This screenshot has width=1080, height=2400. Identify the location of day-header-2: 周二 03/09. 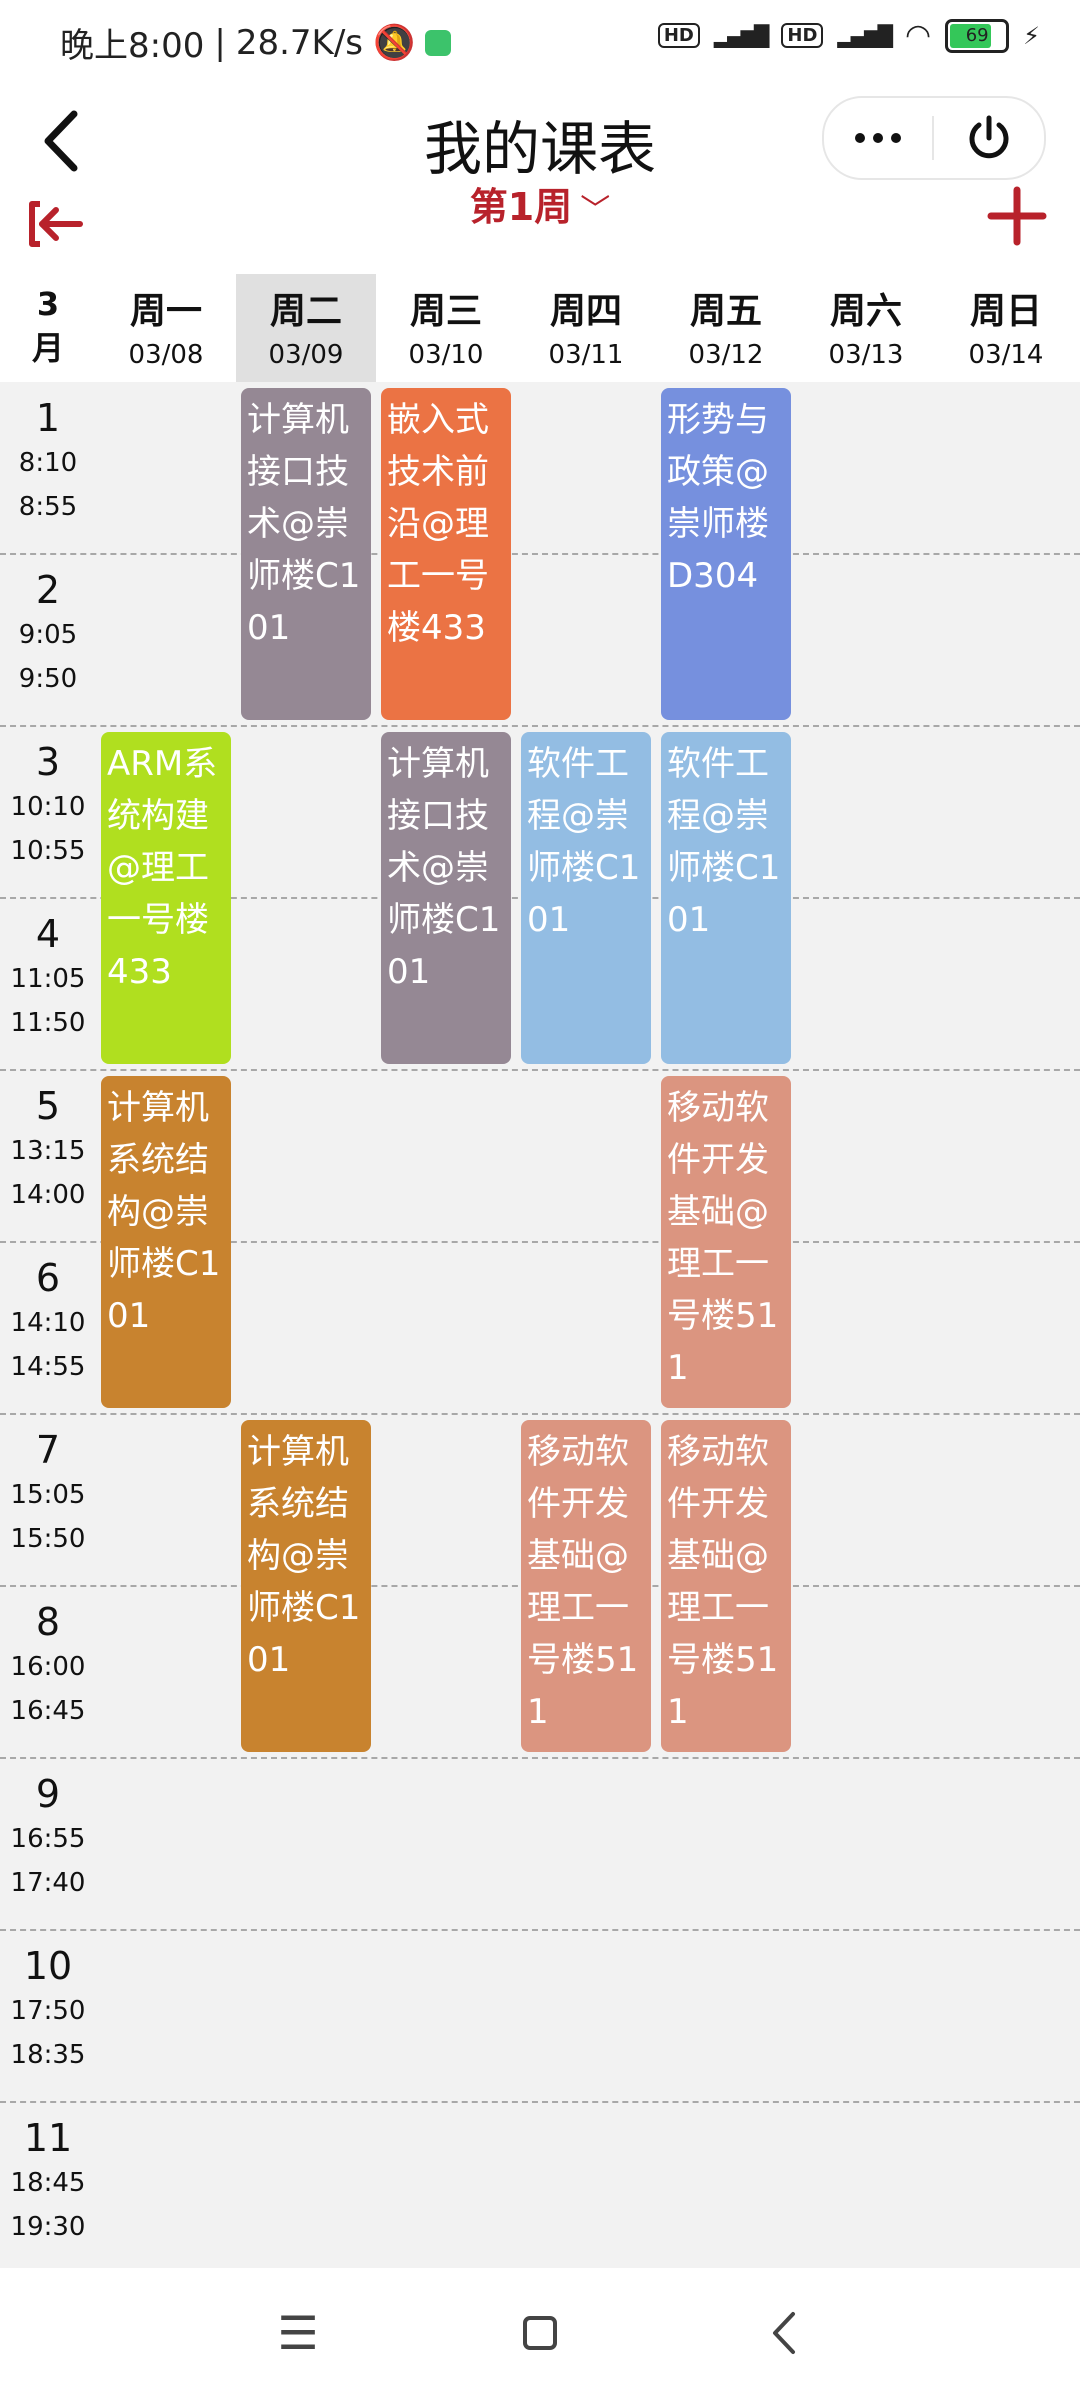
(306, 328).